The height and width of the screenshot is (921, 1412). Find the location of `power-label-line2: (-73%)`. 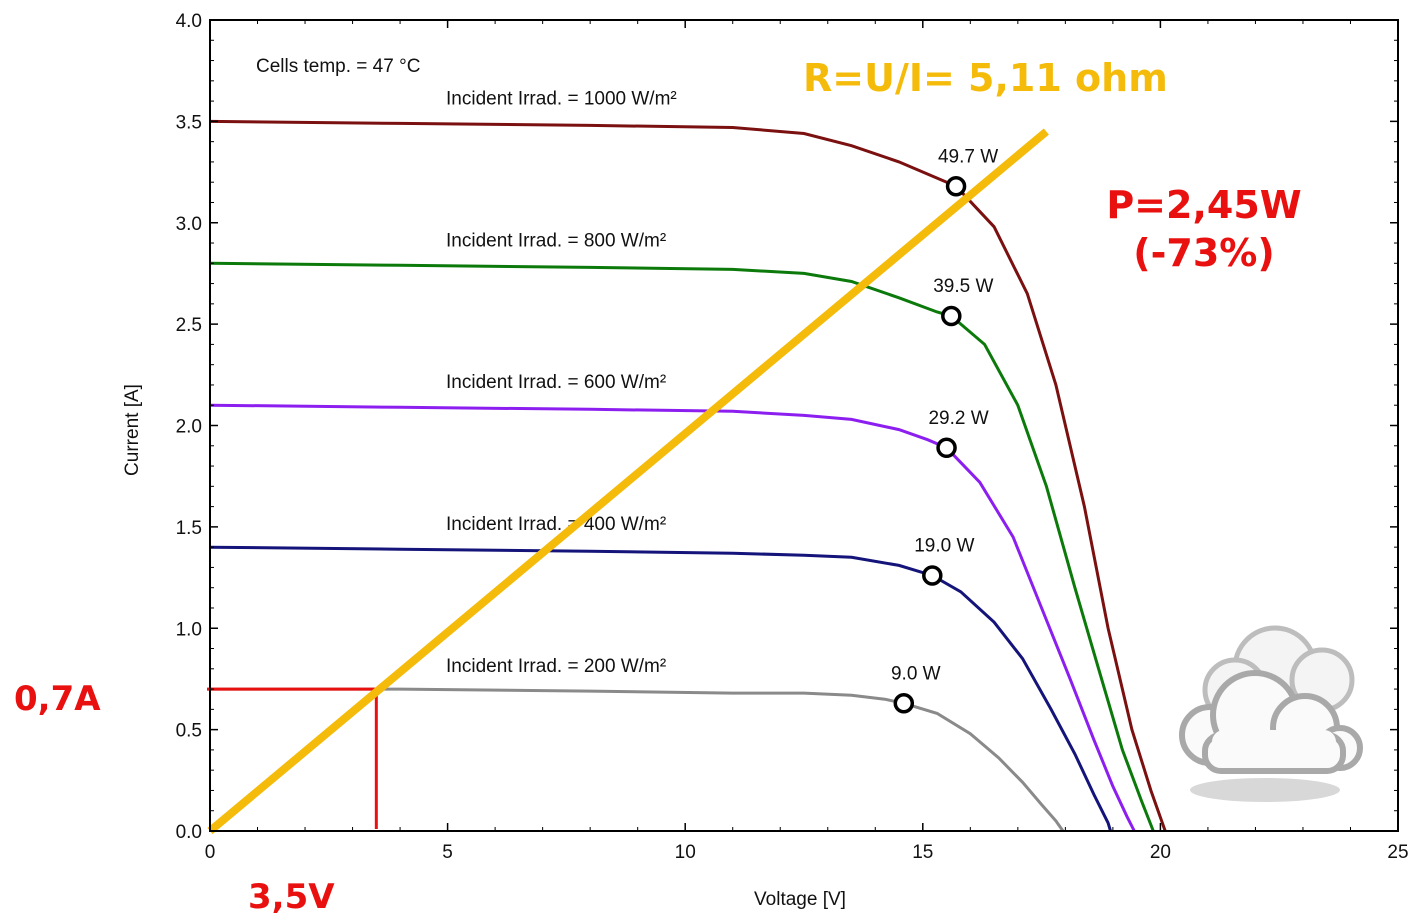

power-label-line2: (-73%) is located at coordinates (1203, 253).